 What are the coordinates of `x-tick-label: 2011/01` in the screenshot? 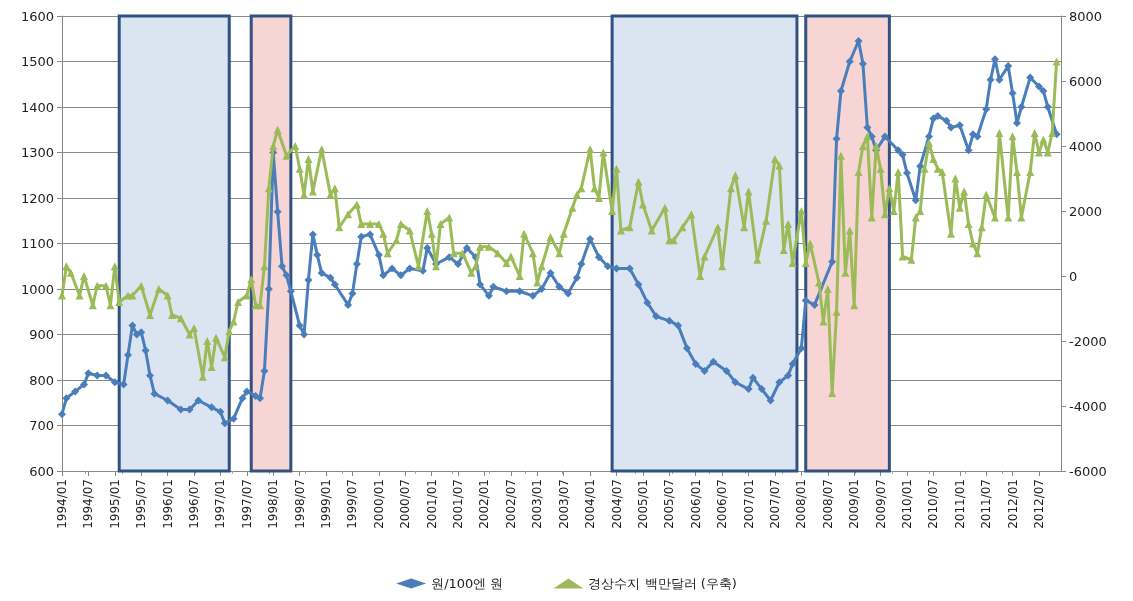 It's located at (959, 504).